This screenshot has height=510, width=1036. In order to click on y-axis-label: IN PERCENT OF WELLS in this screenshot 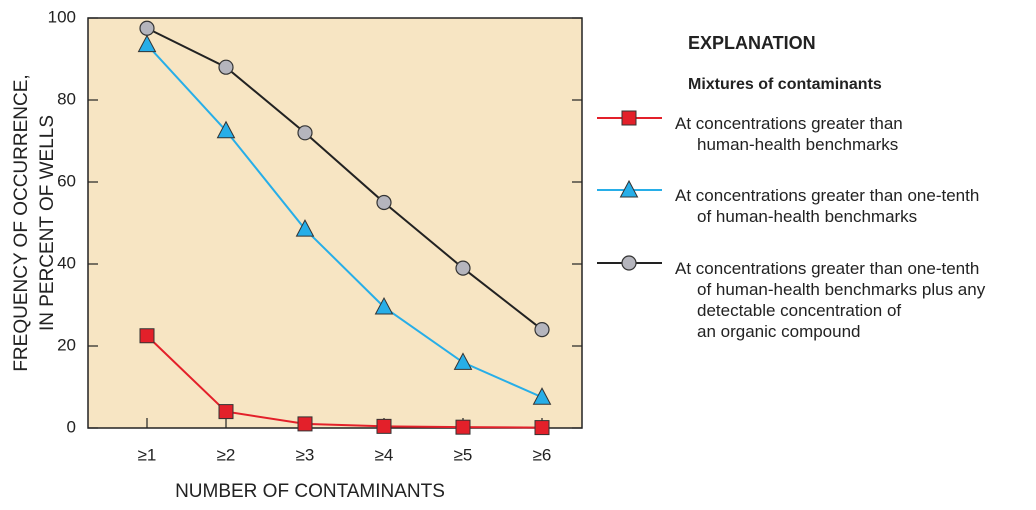, I will do `click(47, 223)`.